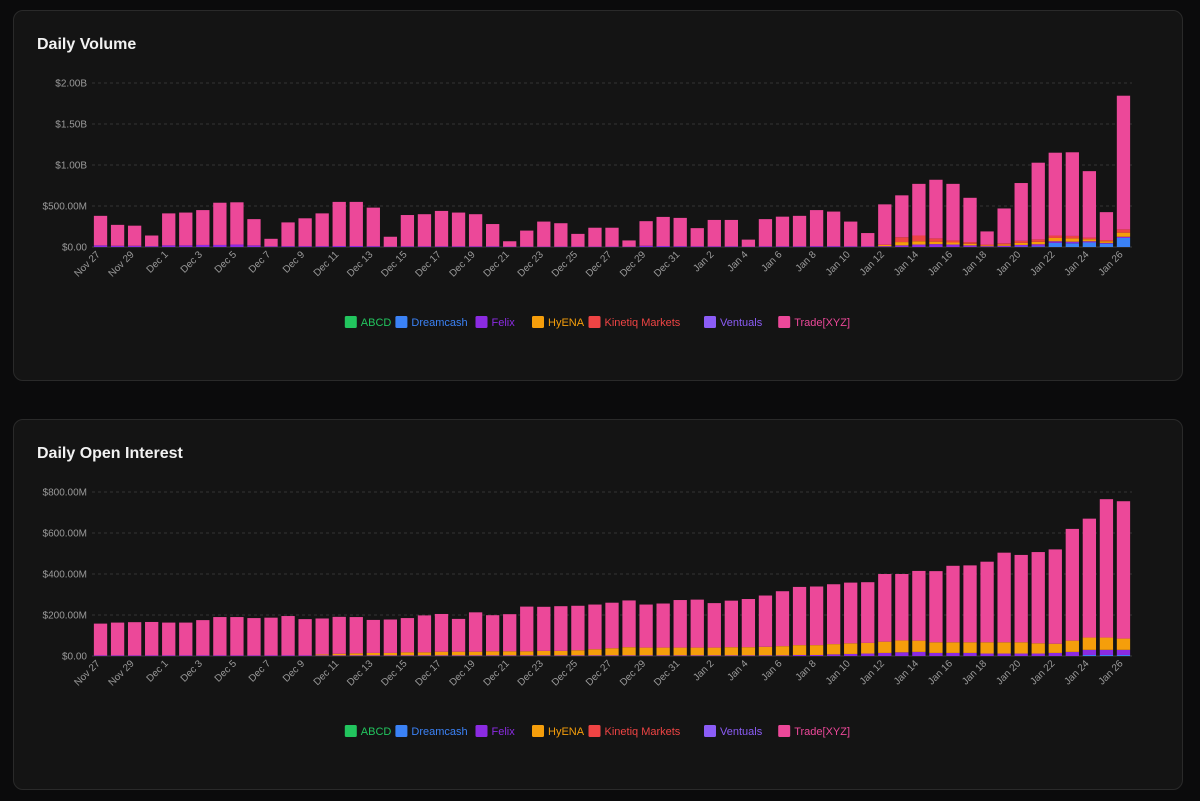  What do you see at coordinates (368, 731) in the screenshot?
I see `legend-item-abcd: ABCD` at bounding box center [368, 731].